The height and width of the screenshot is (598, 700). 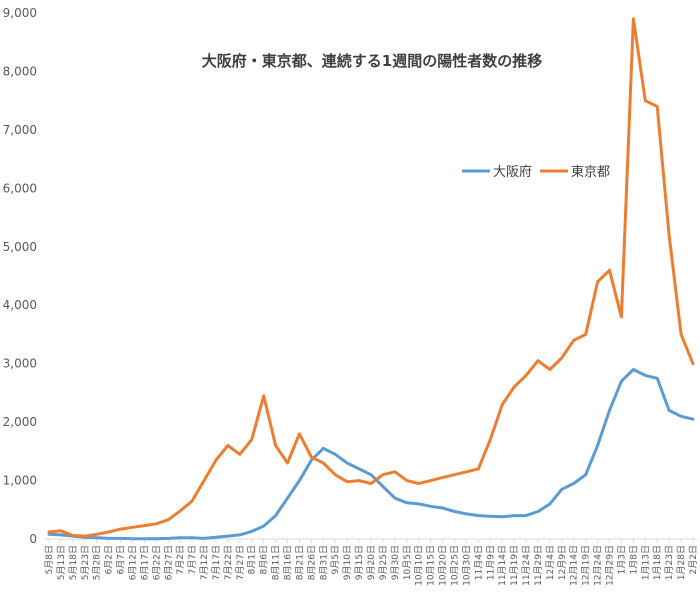 I want to click on x-tick-label: 7月7日, so click(x=192, y=559).